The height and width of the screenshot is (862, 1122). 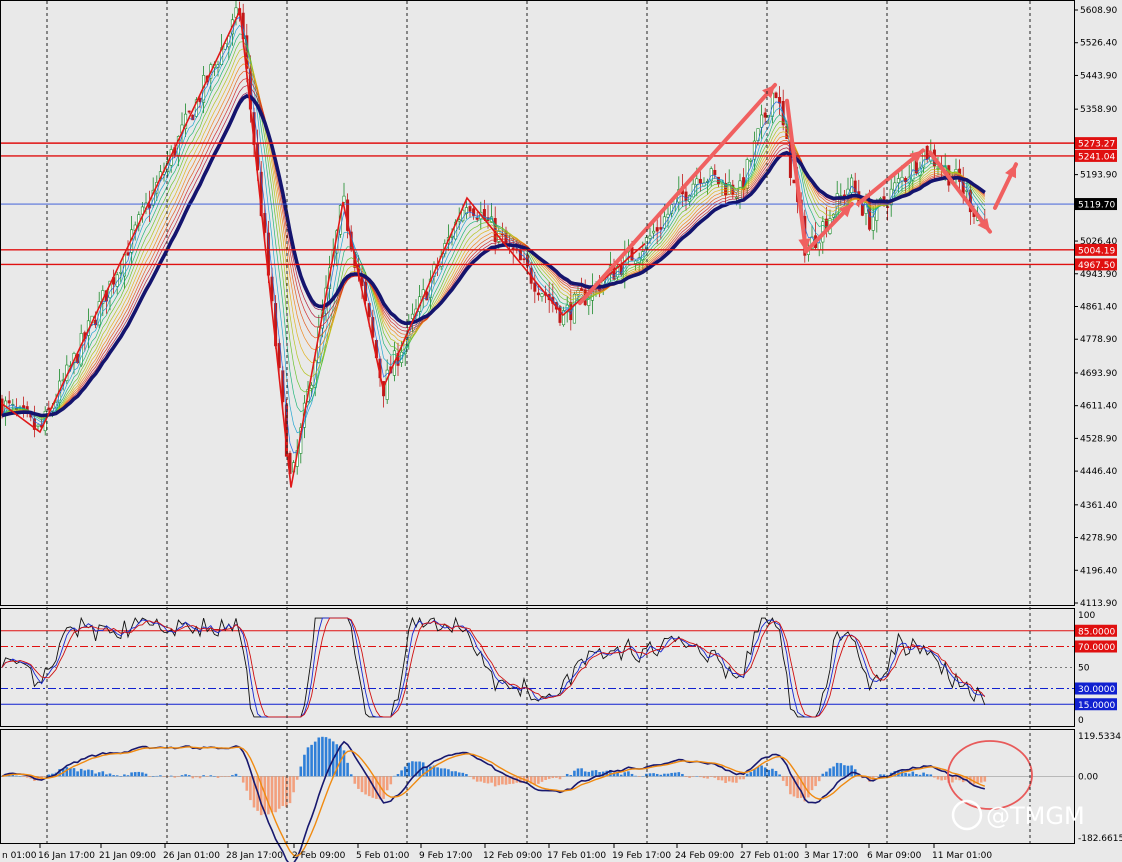 I want to click on histogram-tick-label: 0.00, so click(x=1088, y=777).